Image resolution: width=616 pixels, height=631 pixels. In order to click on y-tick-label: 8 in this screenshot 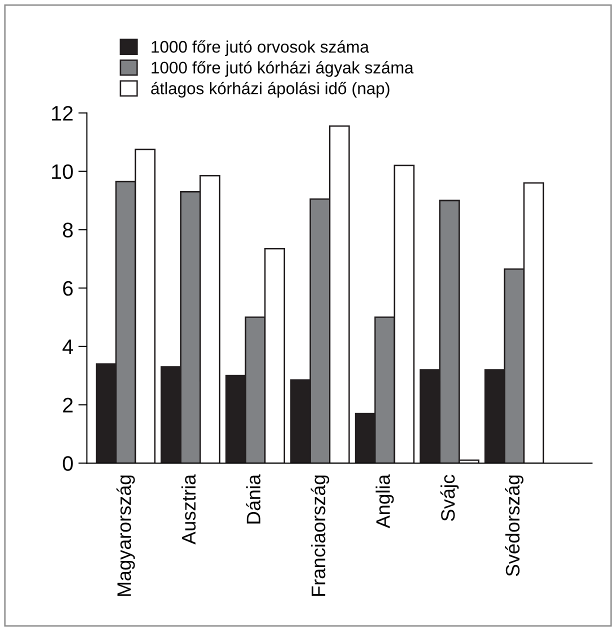, I will do `click(67, 230)`.